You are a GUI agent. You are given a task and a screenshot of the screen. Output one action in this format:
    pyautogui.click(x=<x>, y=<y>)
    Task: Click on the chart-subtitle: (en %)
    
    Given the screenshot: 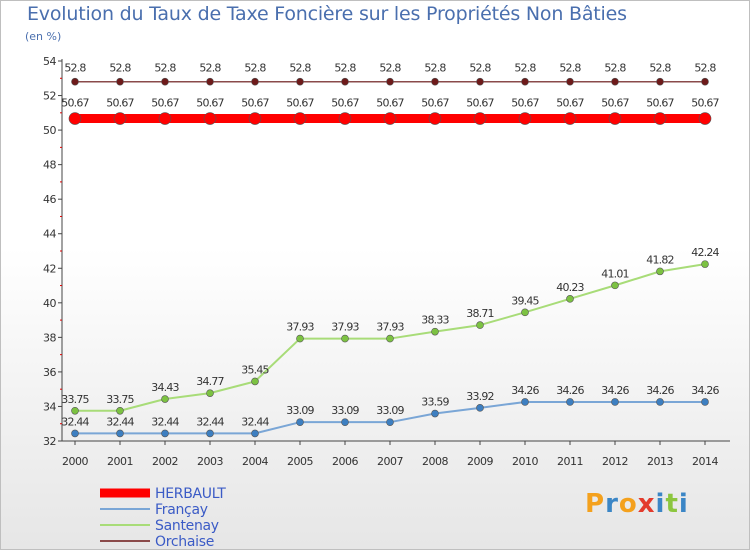 What is the action you would take?
    pyautogui.click(x=43, y=36)
    